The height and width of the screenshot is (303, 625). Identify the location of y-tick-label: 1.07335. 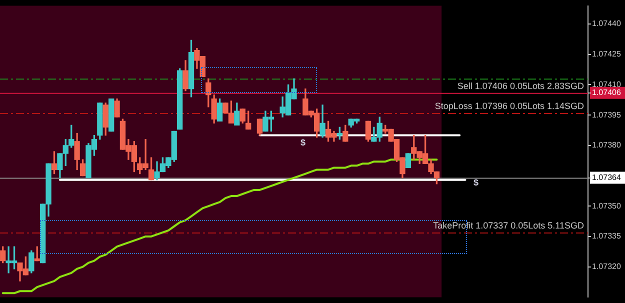
(607, 236).